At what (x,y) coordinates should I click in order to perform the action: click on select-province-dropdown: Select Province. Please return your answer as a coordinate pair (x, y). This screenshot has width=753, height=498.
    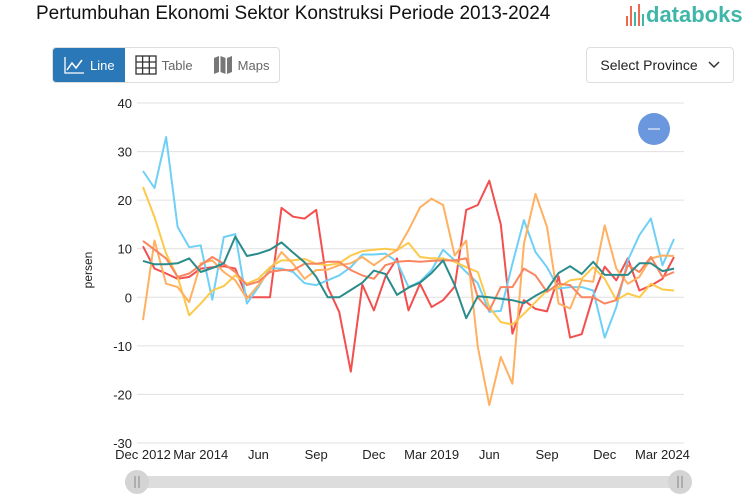
    Looking at the image, I should click on (660, 65).